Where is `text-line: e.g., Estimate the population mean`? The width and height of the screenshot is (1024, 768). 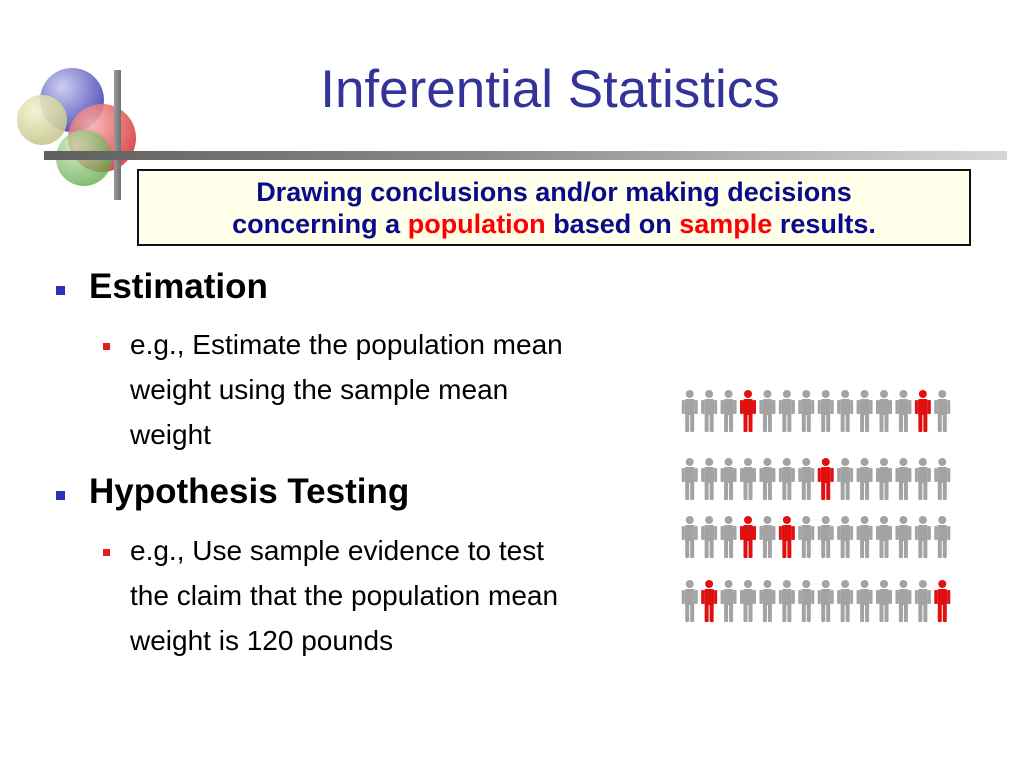 text-line: e.g., Estimate the population mean is located at coordinates (346, 344).